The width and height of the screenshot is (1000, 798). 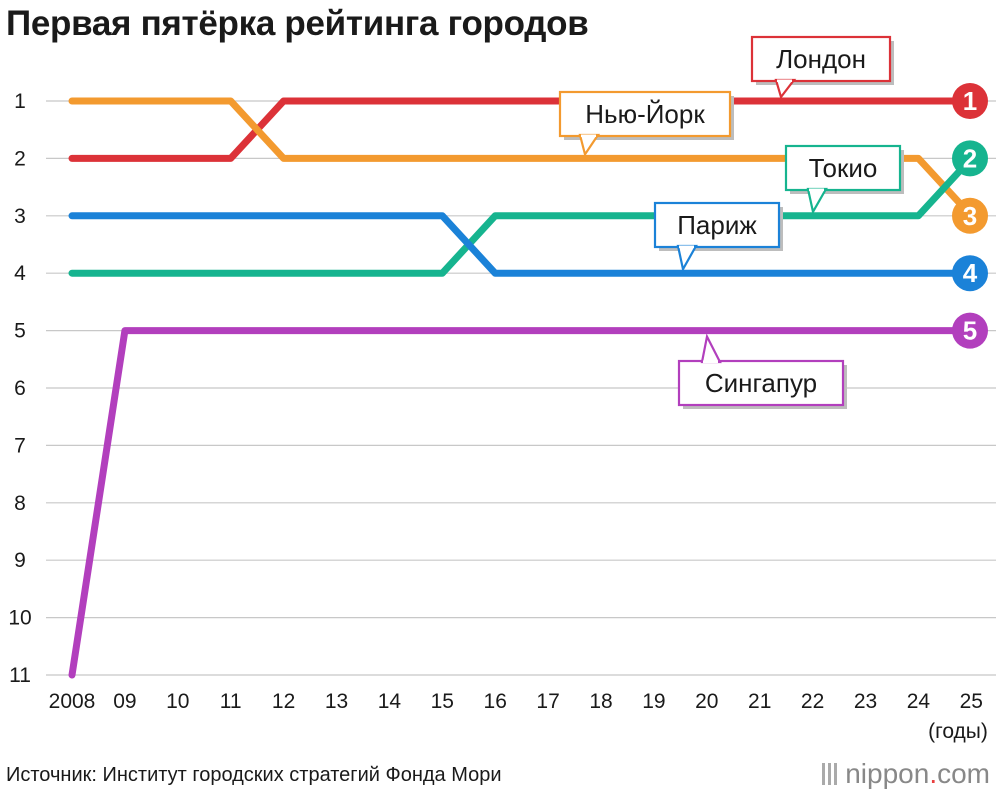 I want to click on callout-label: Лондон, so click(x=821, y=59).